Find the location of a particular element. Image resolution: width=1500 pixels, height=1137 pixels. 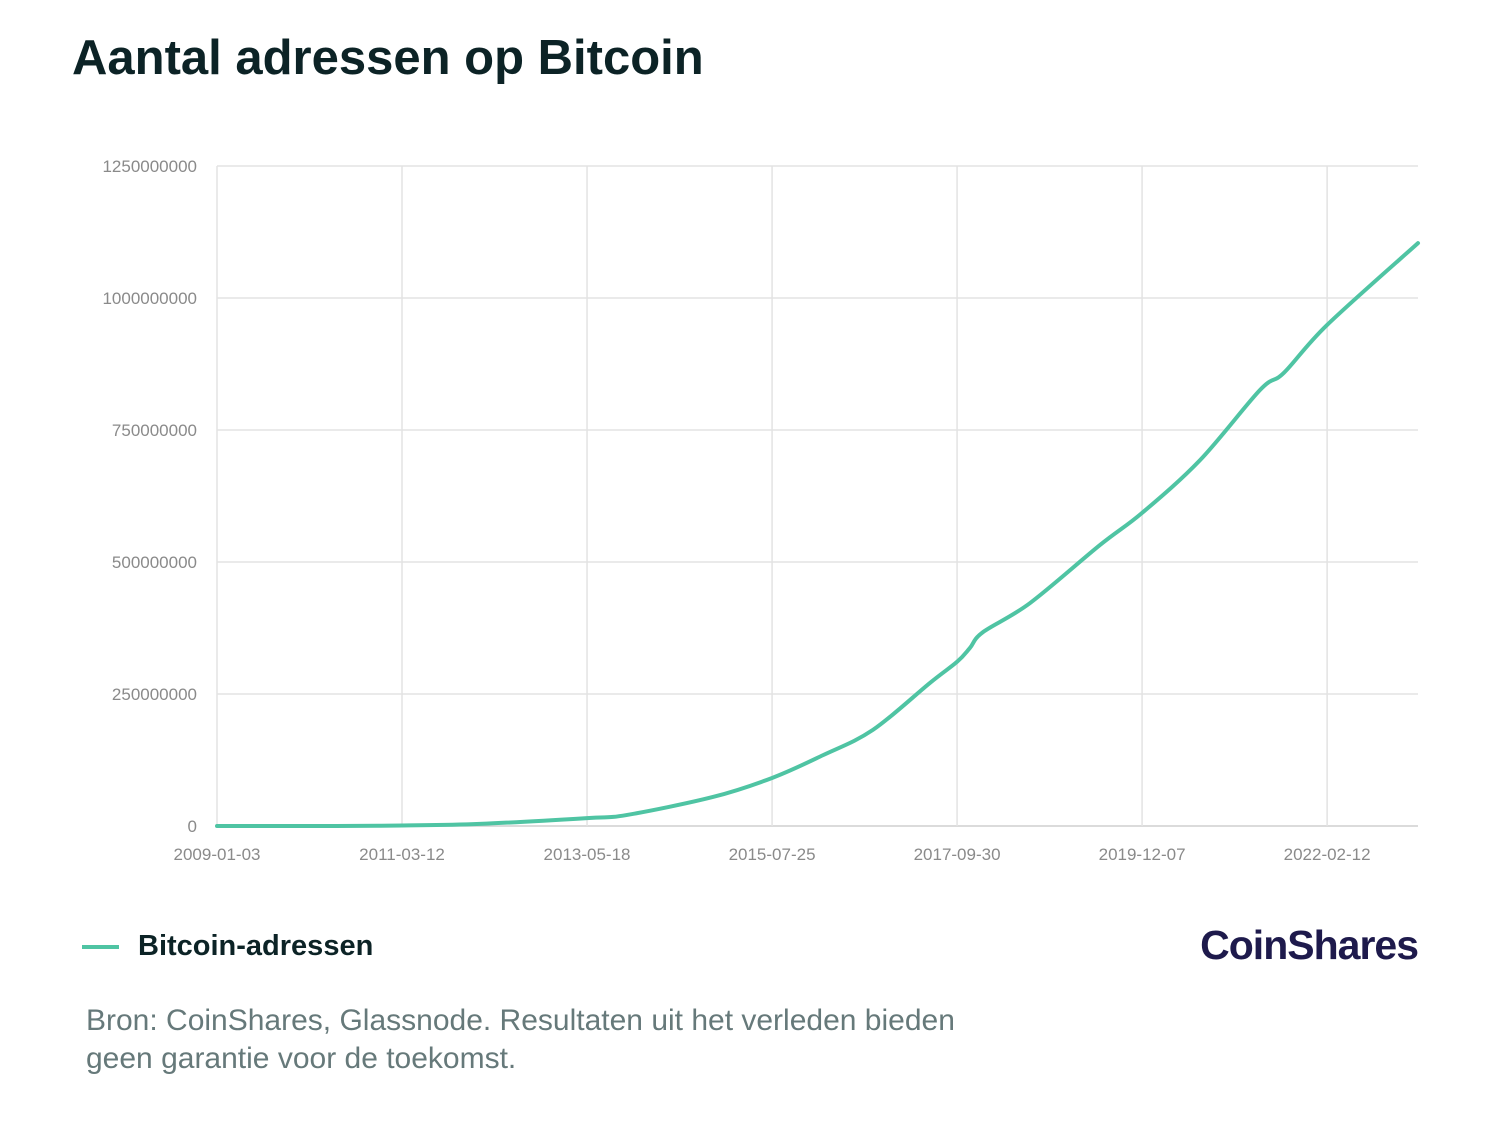

y-tick-label: 500000000 is located at coordinates (154, 562).